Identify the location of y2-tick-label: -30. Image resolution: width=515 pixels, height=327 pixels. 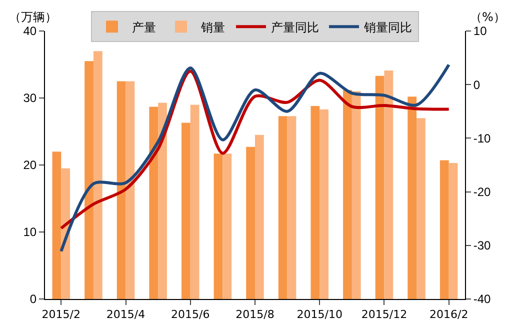
(482, 245).